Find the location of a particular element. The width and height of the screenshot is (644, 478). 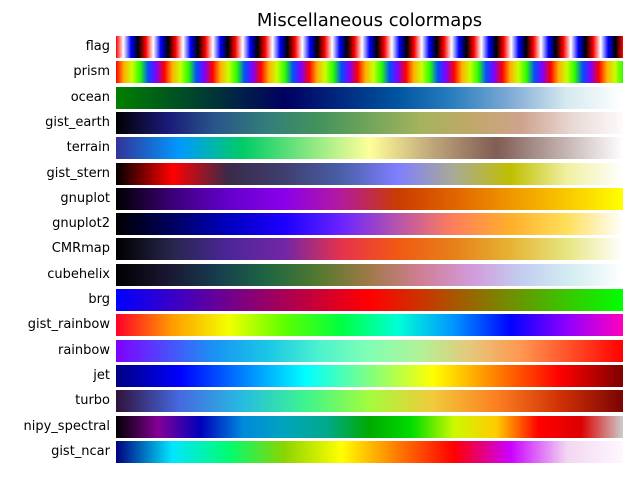

colormap-label: gist_ncar is located at coordinates (80, 451).